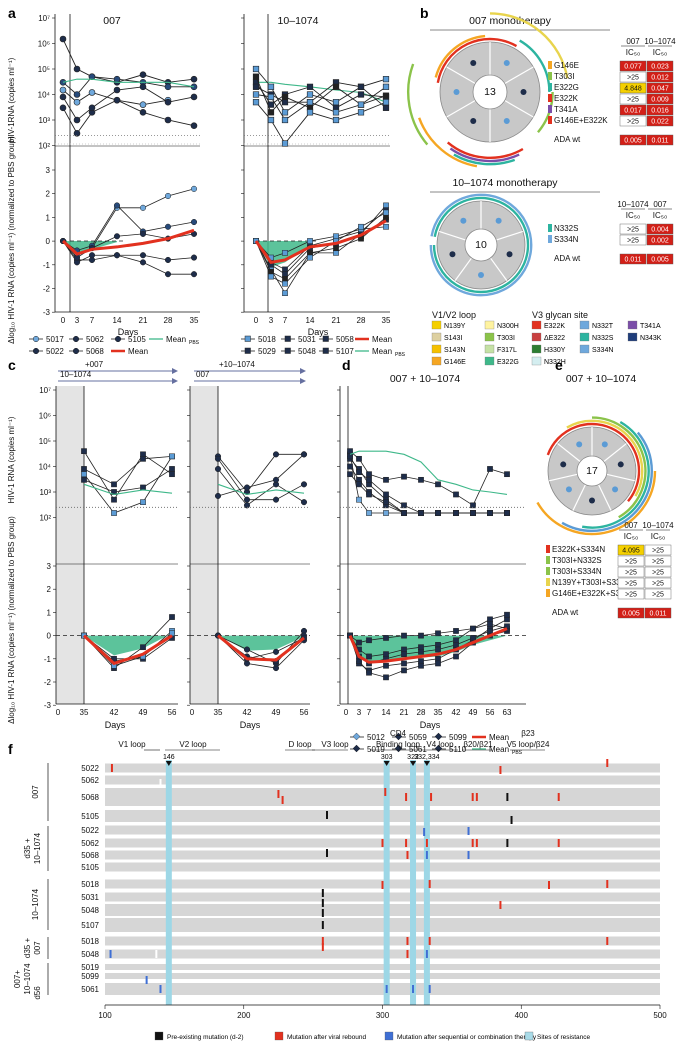 Image resolution: width=685 pixels, height=1047 pixels. Describe the element at coordinates (193, 744) in the screenshot. I see `f-region-label: V2 loop` at that location.